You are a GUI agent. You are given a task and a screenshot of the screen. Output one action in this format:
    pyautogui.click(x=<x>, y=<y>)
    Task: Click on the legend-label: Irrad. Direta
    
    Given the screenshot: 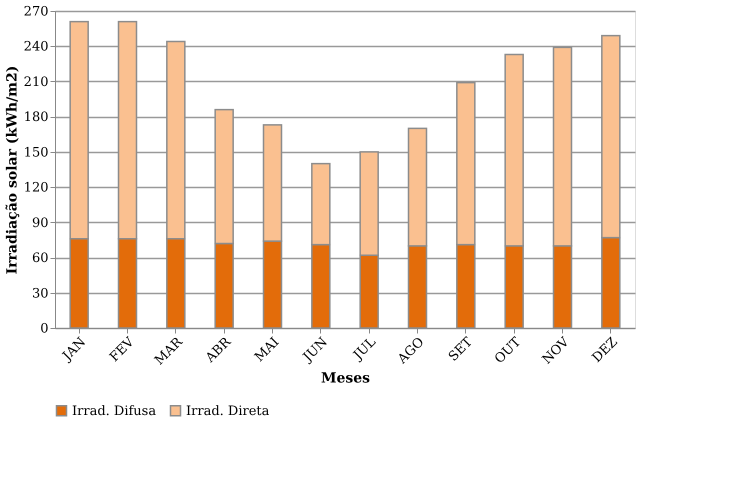 What is the action you would take?
    pyautogui.click(x=228, y=411)
    